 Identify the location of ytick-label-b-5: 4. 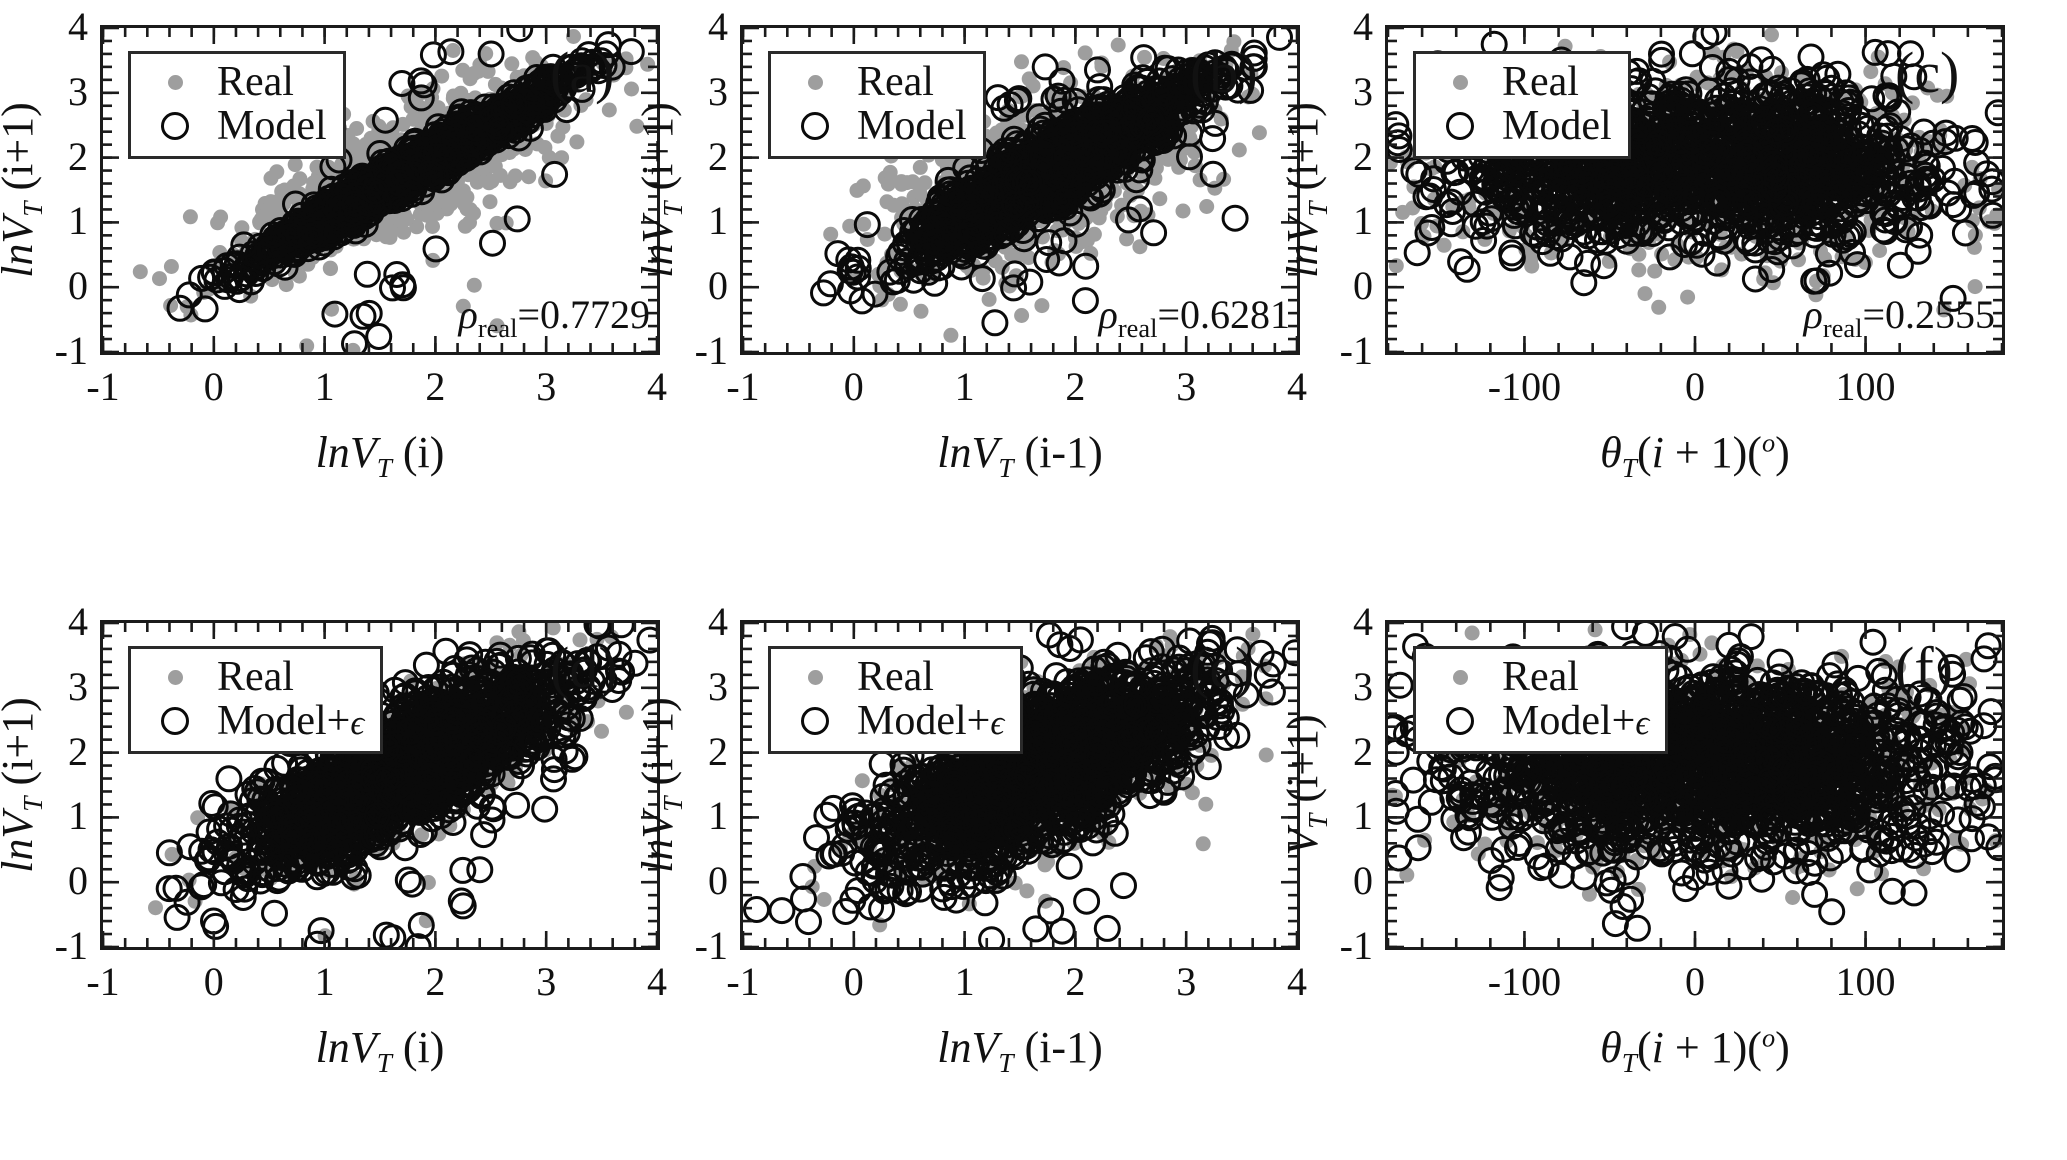
(718, 26).